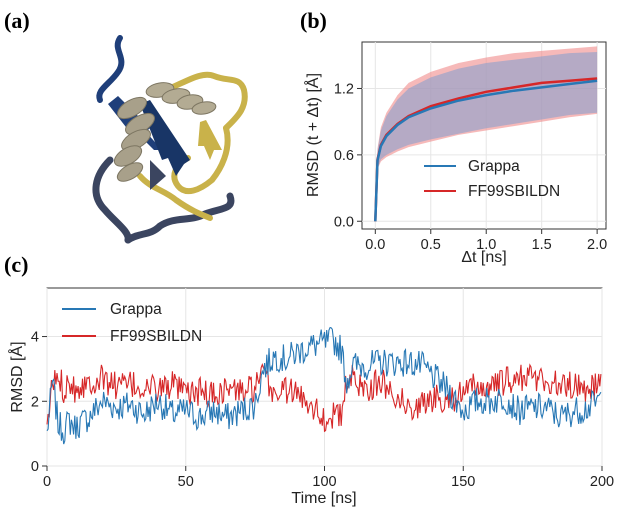 Image resolution: width=617 pixels, height=508 pixels. Describe the element at coordinates (323, 498) in the screenshot. I see `panel-c-x-axis-label: Time [ns]` at that location.